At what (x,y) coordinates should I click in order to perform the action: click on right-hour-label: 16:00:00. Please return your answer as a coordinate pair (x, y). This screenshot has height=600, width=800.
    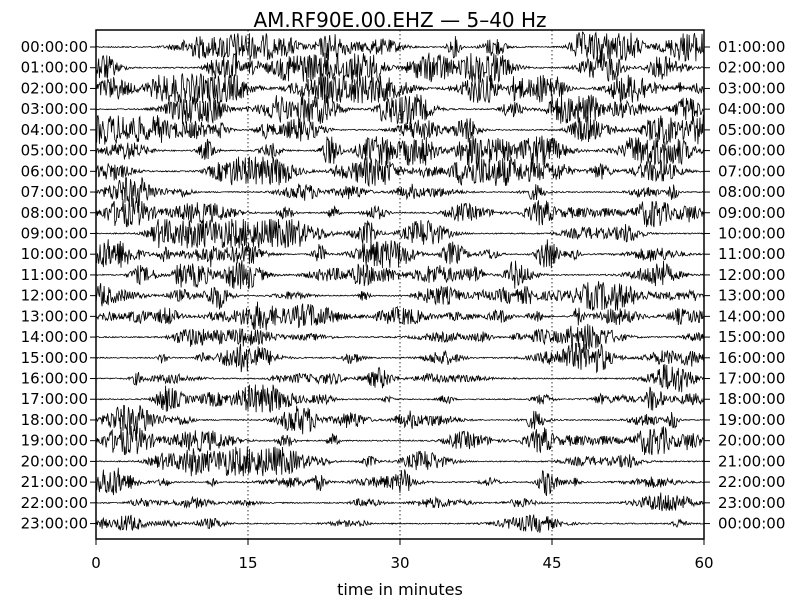
    Looking at the image, I should click on (751, 358).